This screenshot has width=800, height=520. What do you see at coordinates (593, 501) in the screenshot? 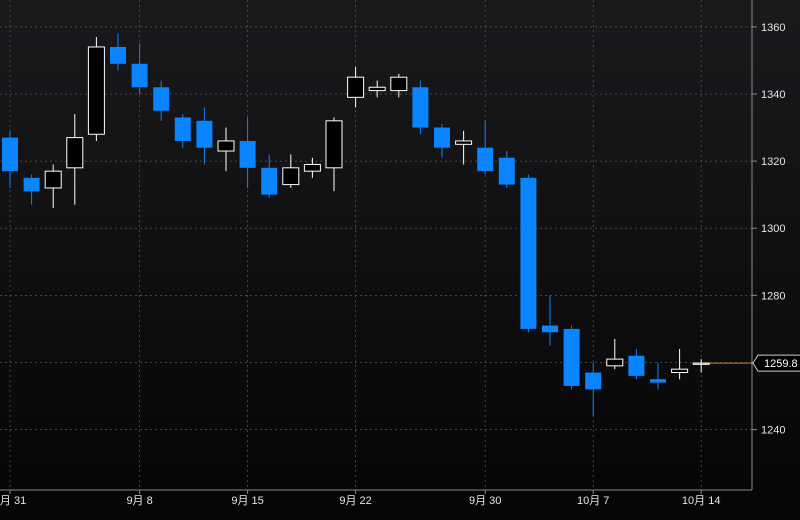
I see `x-tick-label: 10月 7` at bounding box center [593, 501].